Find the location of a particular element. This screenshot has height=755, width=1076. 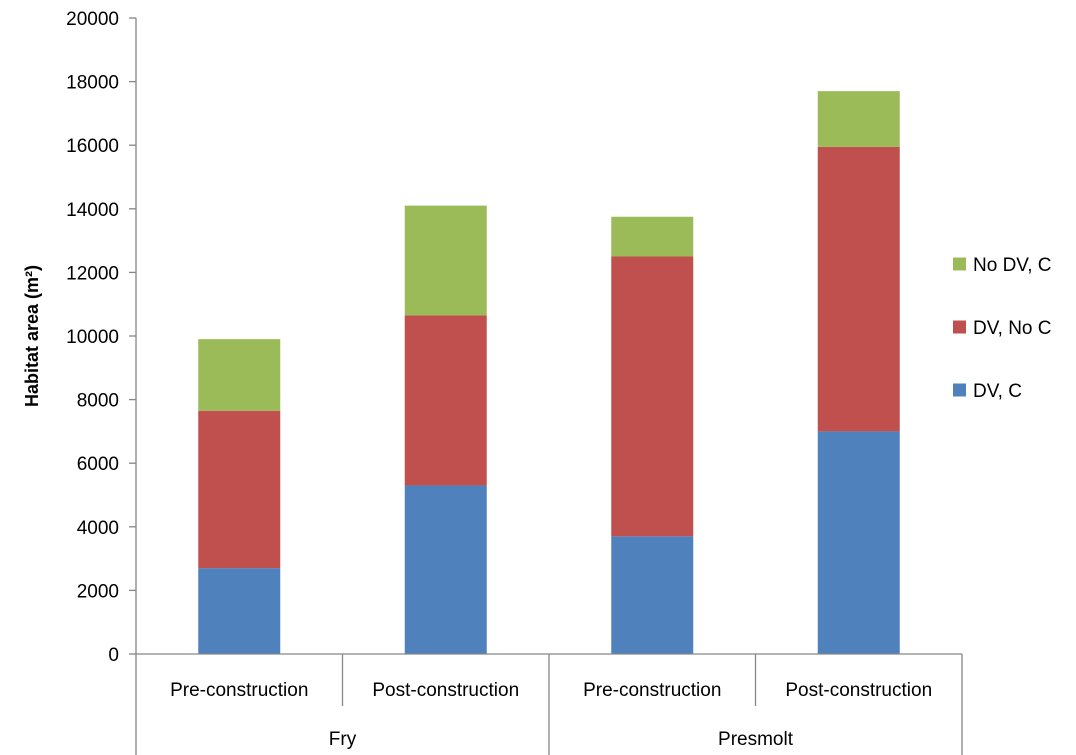

y-tick-label: 8000 is located at coordinates (98, 401).